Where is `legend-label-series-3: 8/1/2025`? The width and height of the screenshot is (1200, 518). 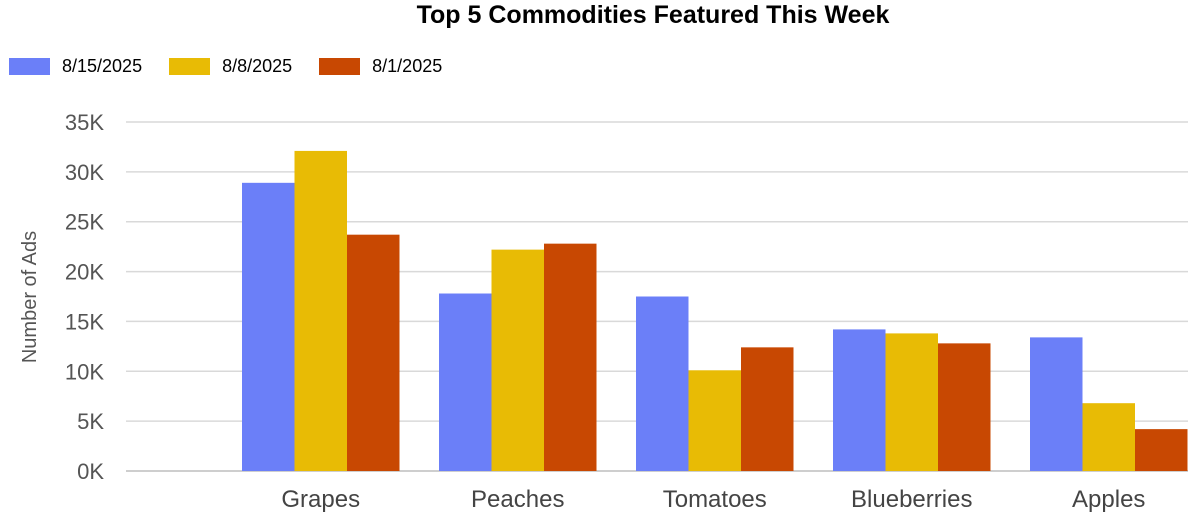
legend-label-series-3: 8/1/2025 is located at coordinates (407, 66).